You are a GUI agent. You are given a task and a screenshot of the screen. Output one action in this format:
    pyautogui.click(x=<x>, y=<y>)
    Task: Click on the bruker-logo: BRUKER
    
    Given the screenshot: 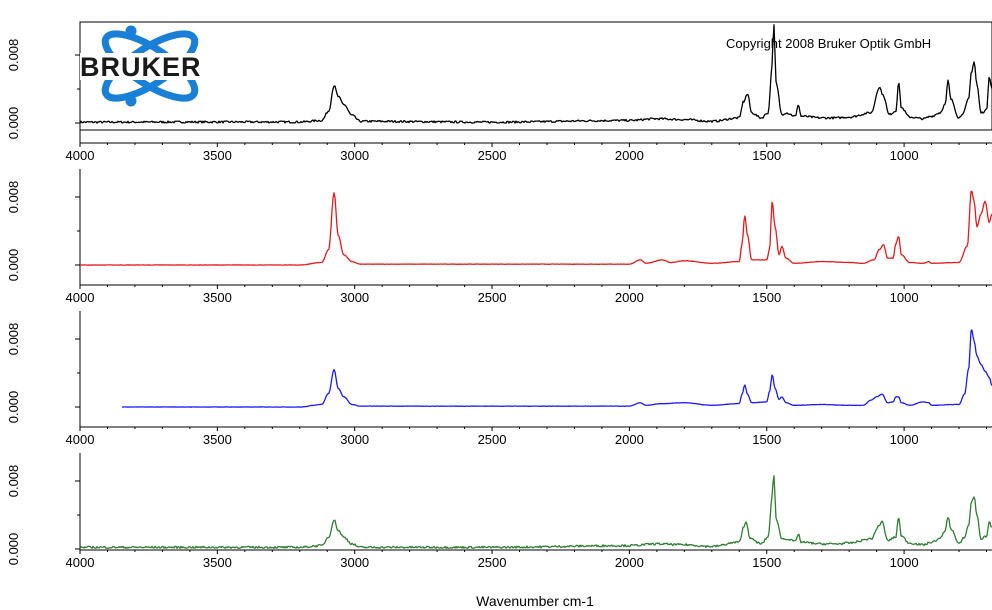 What is the action you would take?
    pyautogui.click(x=155, y=66)
    